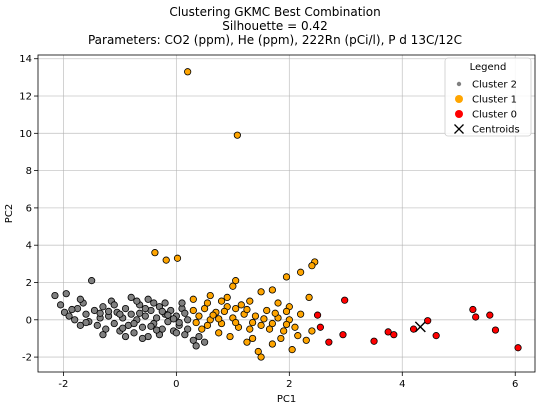 The width and height of the screenshot is (550, 408). Describe the element at coordinates (63, 384) in the screenshot. I see `x-tick-label: -2` at that location.